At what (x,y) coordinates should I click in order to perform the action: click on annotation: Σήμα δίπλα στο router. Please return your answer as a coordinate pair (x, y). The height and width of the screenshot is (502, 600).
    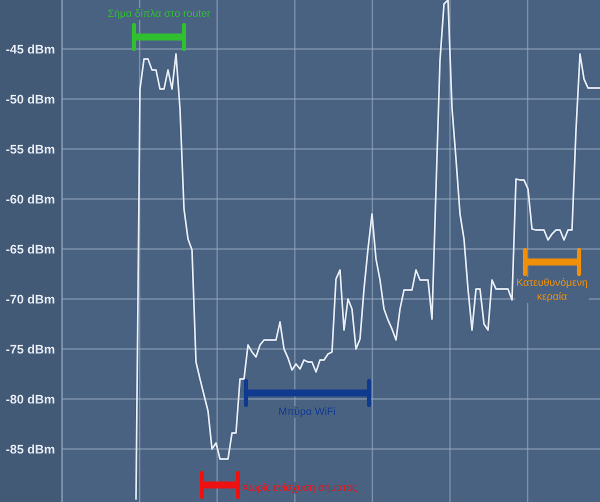
    Looking at the image, I should click on (159, 13).